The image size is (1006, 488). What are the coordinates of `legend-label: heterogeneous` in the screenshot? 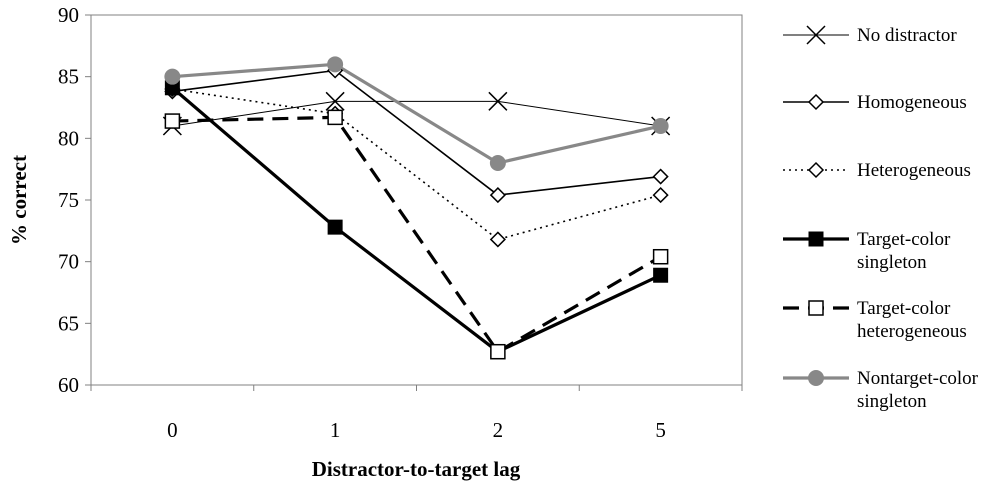 It's located at (912, 331).